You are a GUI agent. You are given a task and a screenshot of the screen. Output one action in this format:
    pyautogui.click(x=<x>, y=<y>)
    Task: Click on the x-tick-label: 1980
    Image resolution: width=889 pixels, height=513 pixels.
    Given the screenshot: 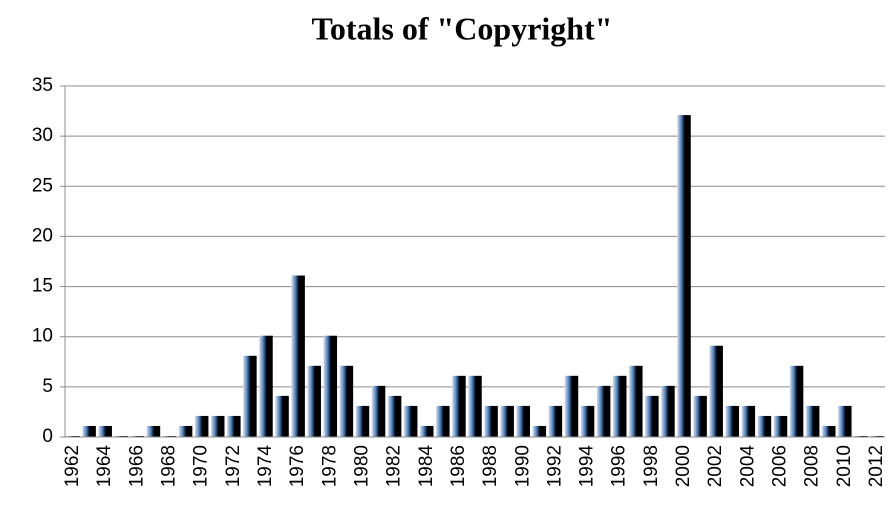 What is the action you would take?
    pyautogui.click(x=361, y=466)
    